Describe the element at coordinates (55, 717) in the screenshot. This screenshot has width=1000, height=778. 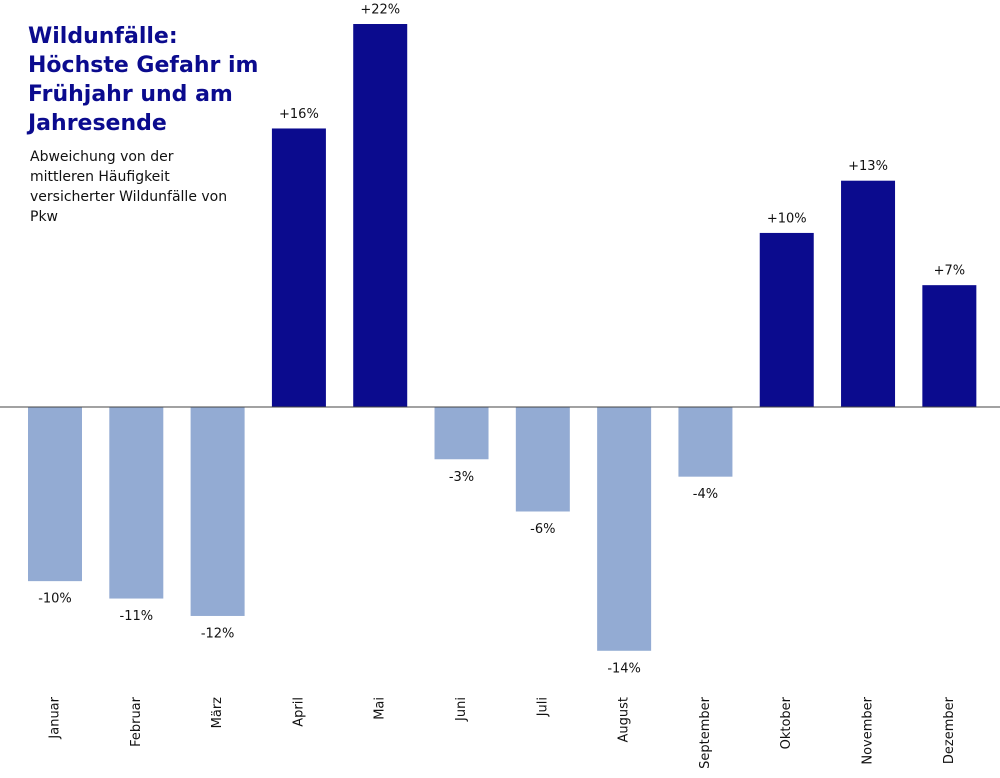
I see `x-tick-label: Januar` at that location.